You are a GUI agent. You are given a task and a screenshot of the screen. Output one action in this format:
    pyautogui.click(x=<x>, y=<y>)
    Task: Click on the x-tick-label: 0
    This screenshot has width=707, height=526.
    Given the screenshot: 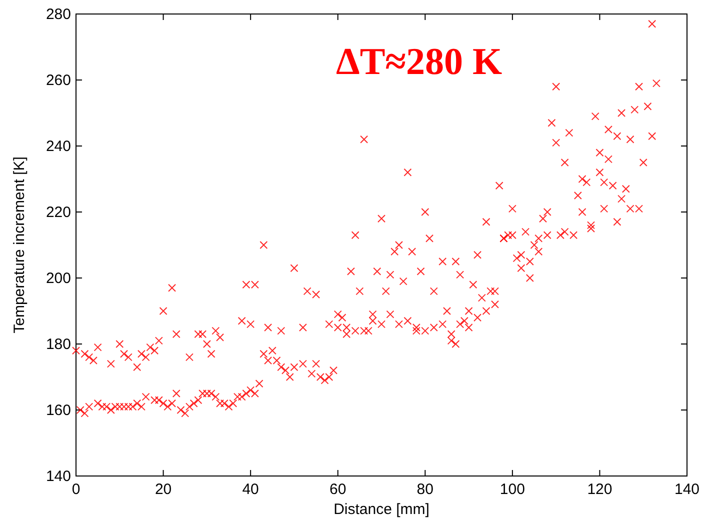 What is the action you would take?
    pyautogui.click(x=76, y=489)
    